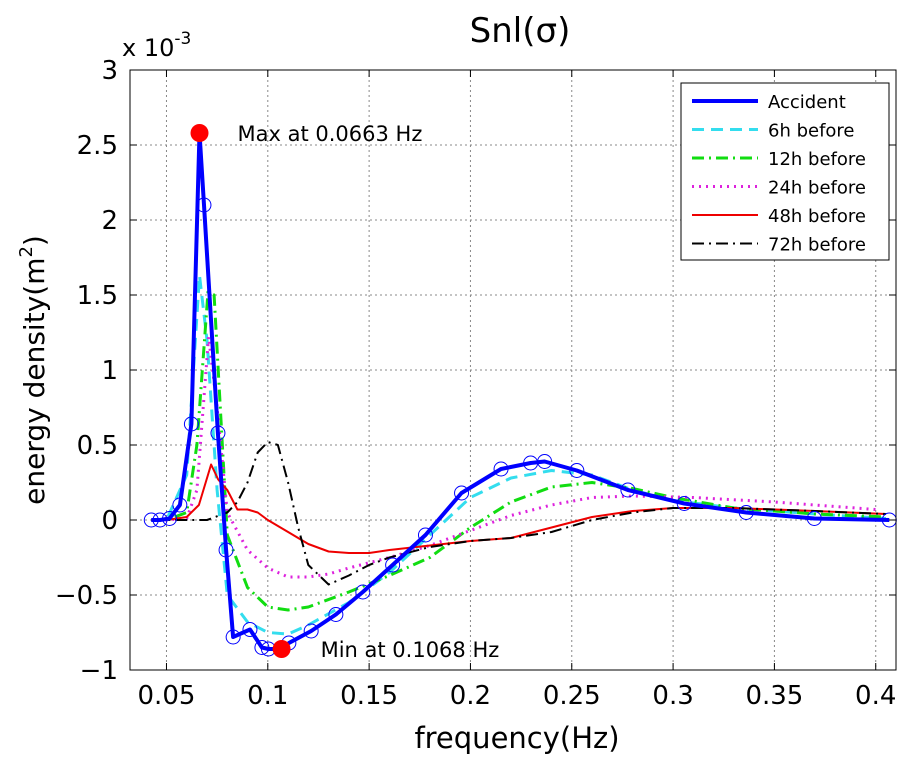 This screenshot has height=757, width=903. I want to click on y-axis-label-close: ), so click(34, 240).